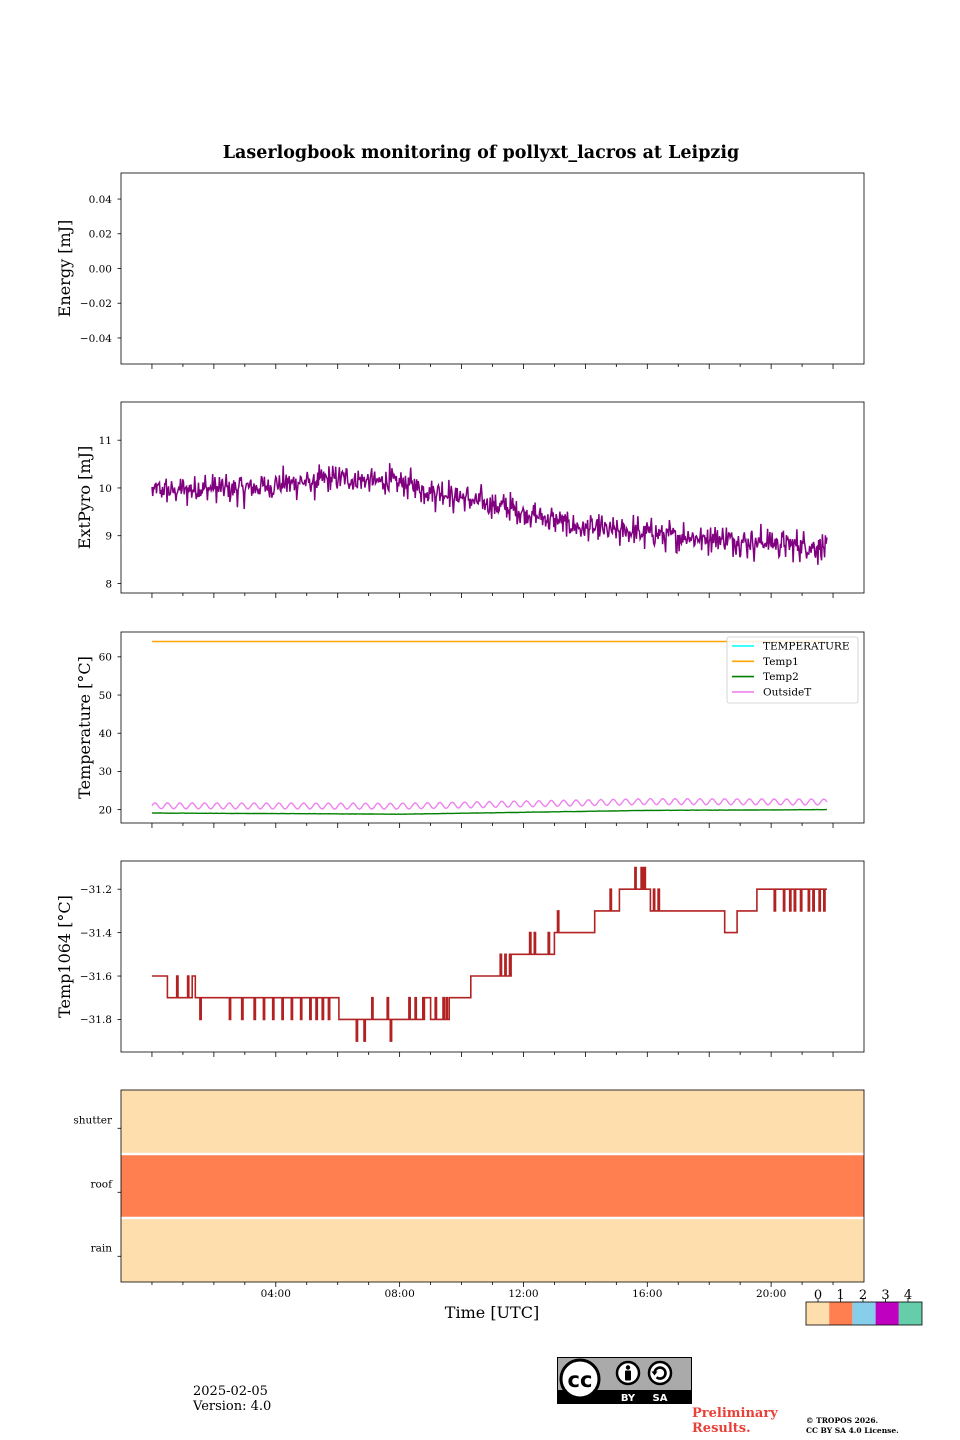 This screenshot has width=960, height=1440. I want to click on license-sa-text: SA, so click(660, 1398).